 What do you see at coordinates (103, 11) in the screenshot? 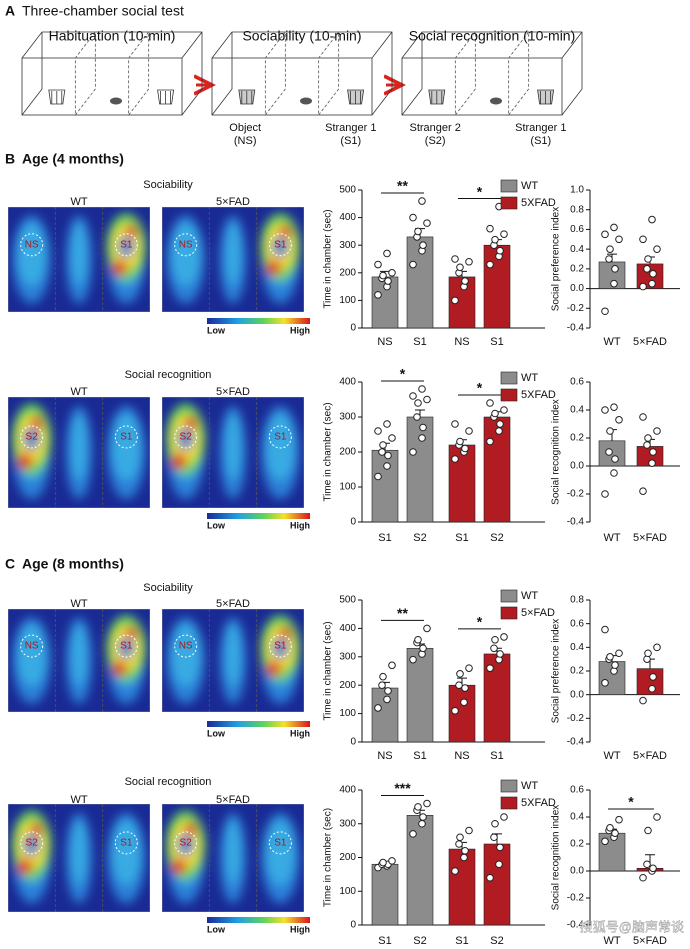
I see `panel-title: Three-chamber social test` at bounding box center [103, 11].